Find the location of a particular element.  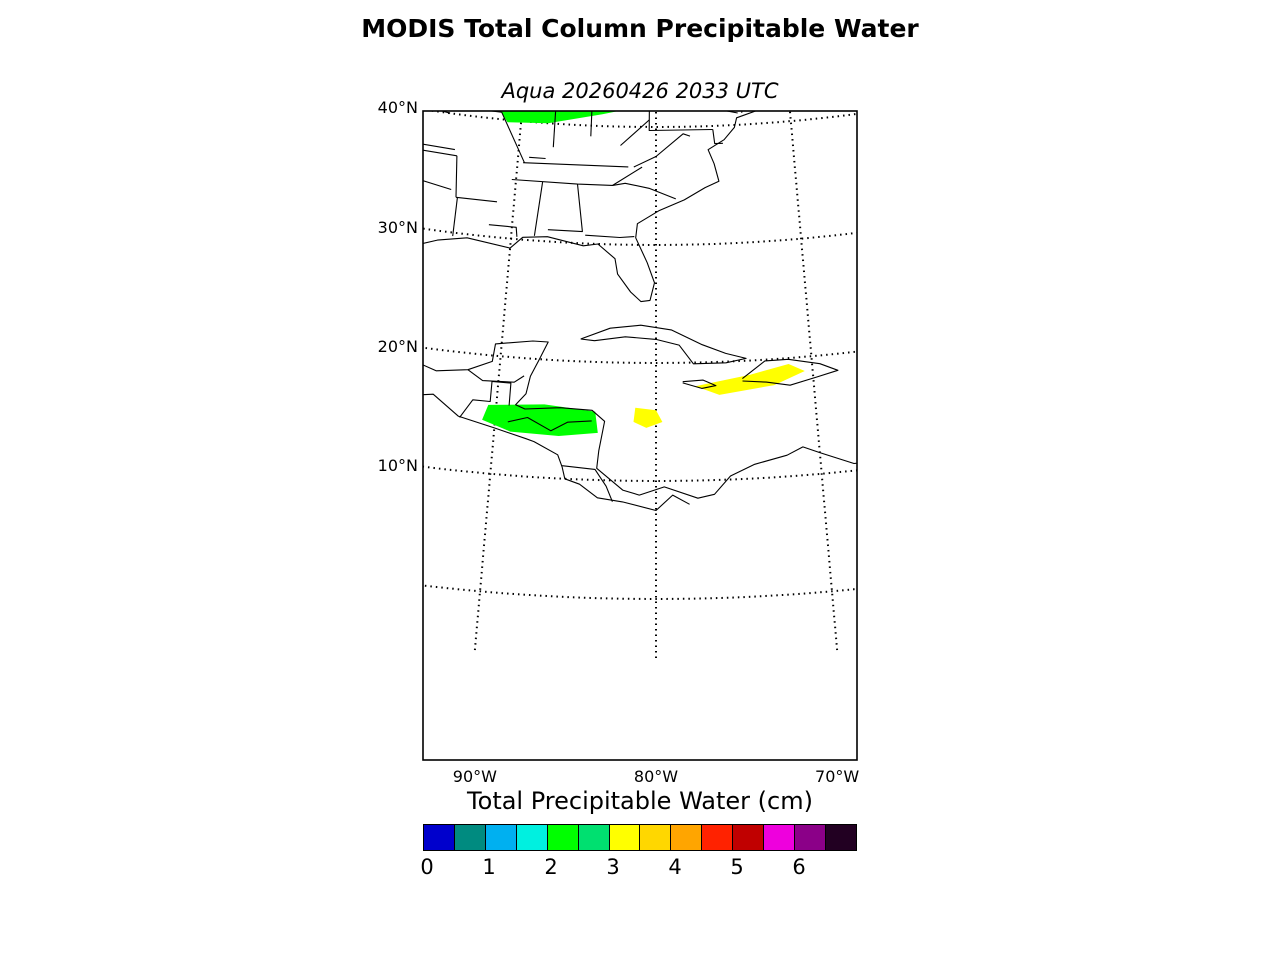

cuba-line is located at coordinates (663, 344).